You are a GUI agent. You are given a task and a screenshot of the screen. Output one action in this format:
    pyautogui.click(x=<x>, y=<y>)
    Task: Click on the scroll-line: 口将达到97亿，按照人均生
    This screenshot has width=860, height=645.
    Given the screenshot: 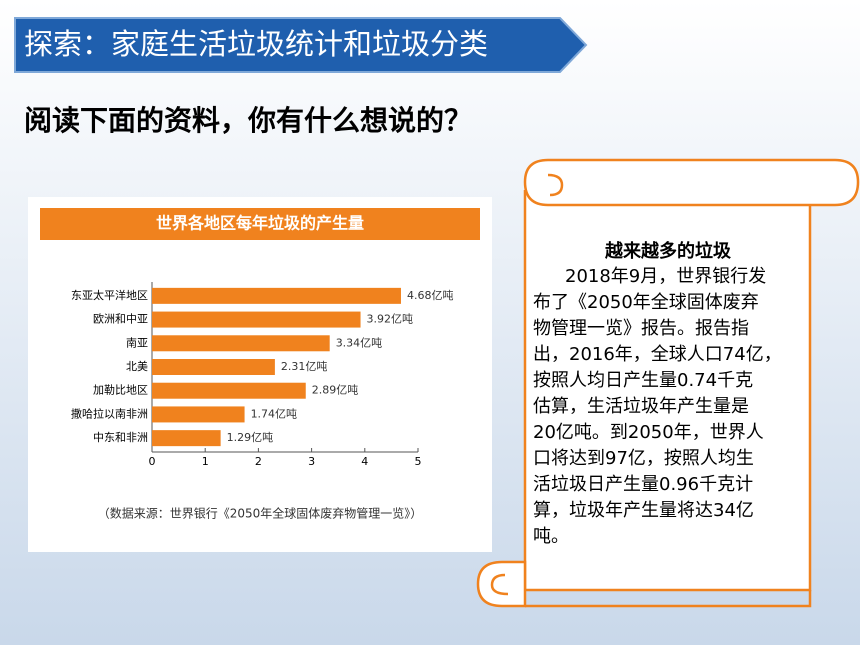 What is the action you would take?
    pyautogui.click(x=643, y=458)
    